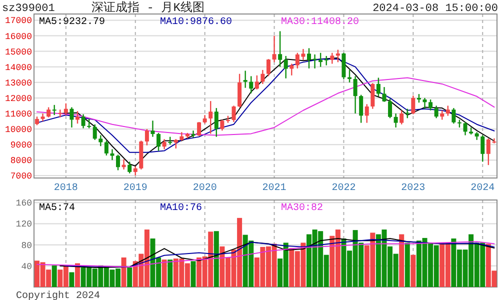 The height and width of the screenshot is (300, 500). What do you see at coordinates (66, 188) in the screenshot?
I see `x-tick-label: 2018` at bounding box center [66, 188].